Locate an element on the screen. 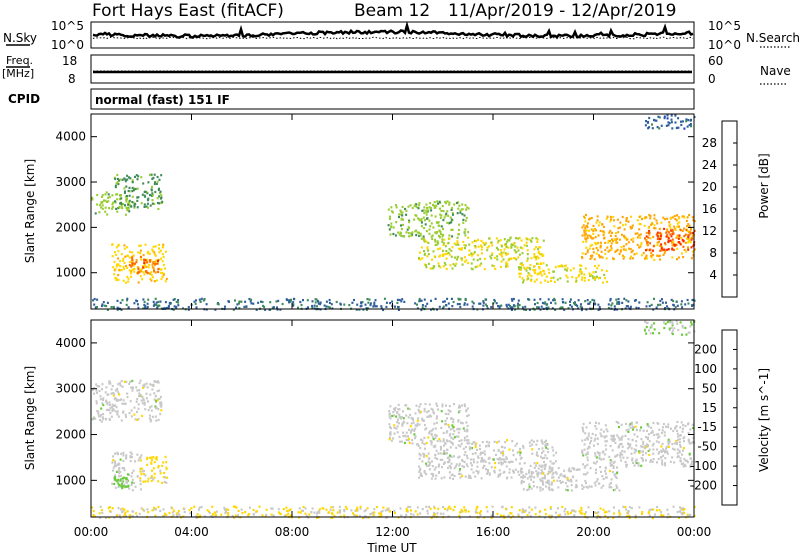  xtick-label: 12:00 is located at coordinates (392, 532).